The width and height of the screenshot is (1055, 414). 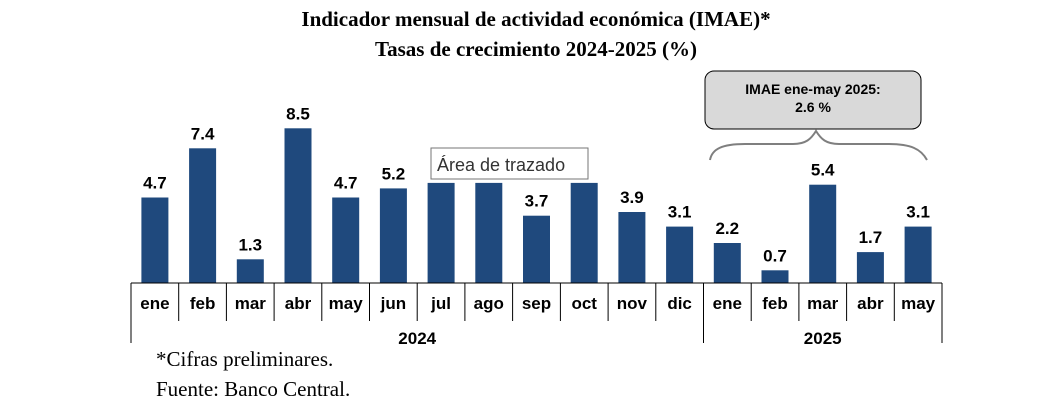 What do you see at coordinates (680, 212) in the screenshot?
I see `value-label-11: 3.1` at bounding box center [680, 212].